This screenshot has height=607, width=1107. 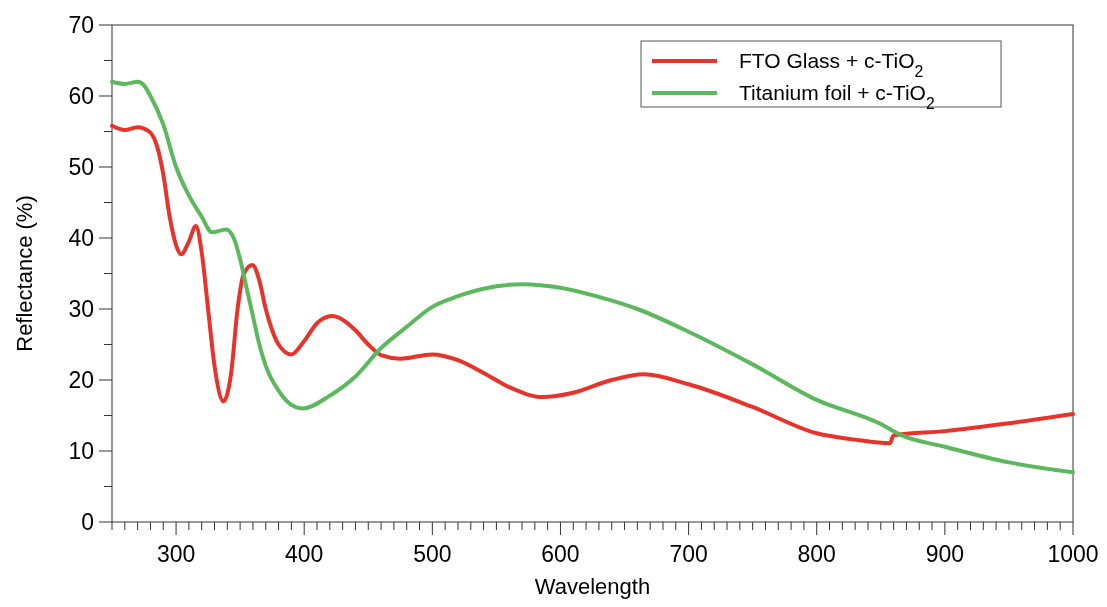 What do you see at coordinates (176, 554) in the screenshot?
I see `x-tick-label: 300` at bounding box center [176, 554].